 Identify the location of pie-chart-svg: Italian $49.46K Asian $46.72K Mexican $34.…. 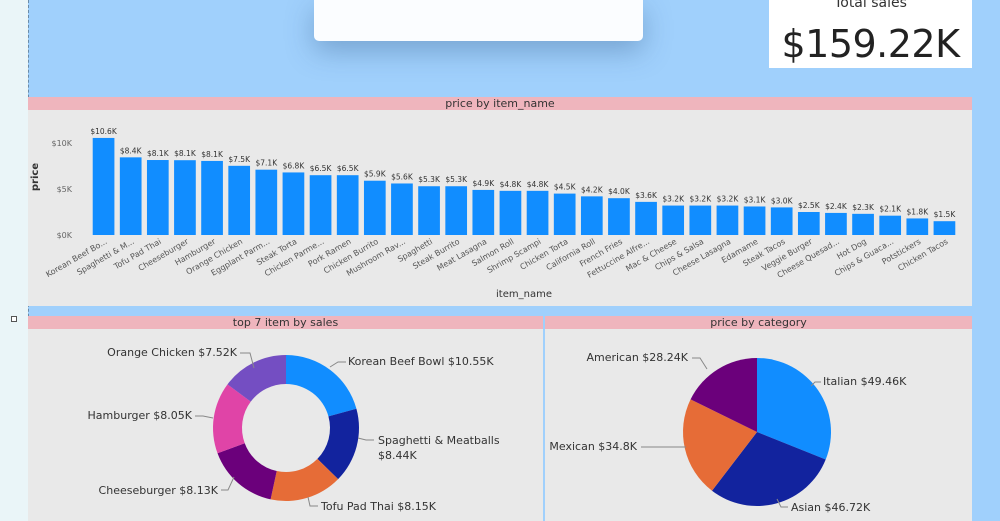
(728, 432).